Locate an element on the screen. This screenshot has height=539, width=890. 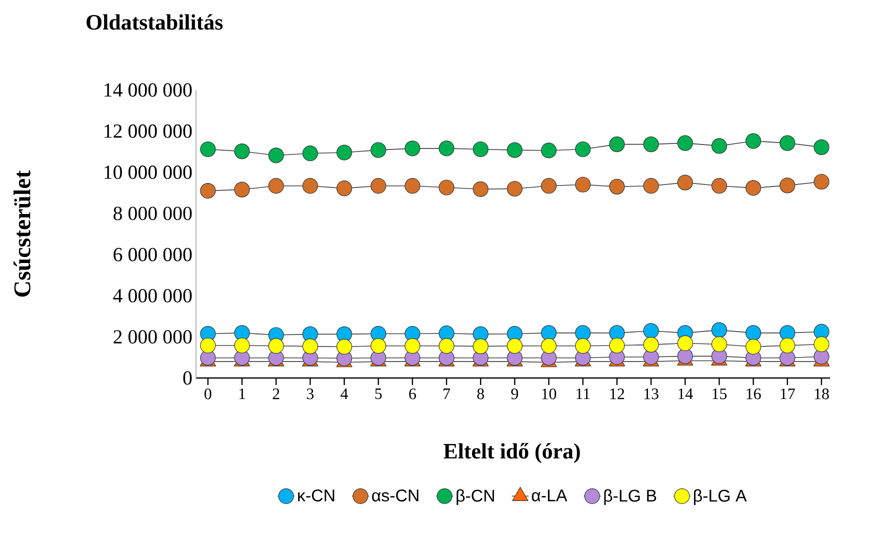
y-tick-label: 6 000 000 is located at coordinates (153, 255).